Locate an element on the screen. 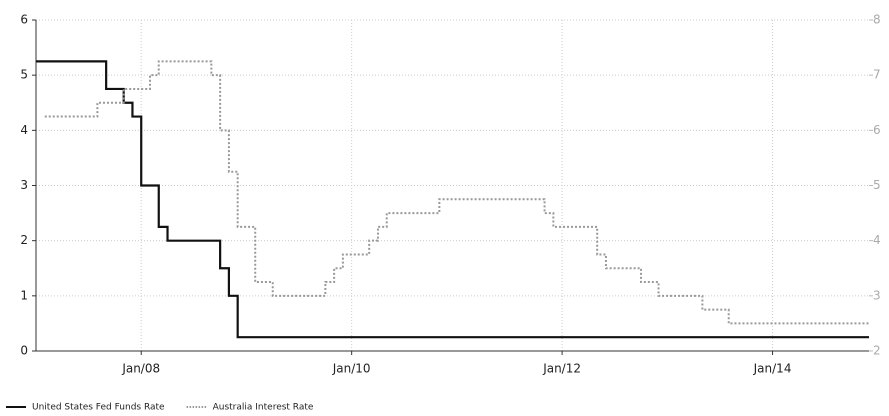 Image resolution: width=889 pixels, height=416 pixels. y2-tick-label: 6 is located at coordinates (877, 130).